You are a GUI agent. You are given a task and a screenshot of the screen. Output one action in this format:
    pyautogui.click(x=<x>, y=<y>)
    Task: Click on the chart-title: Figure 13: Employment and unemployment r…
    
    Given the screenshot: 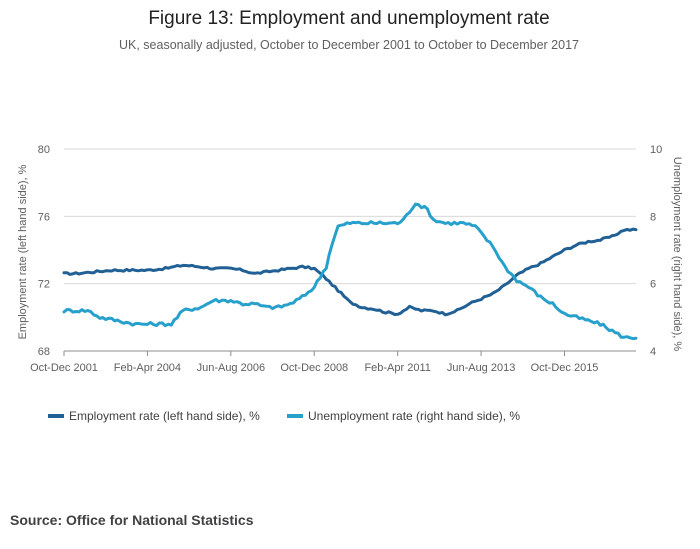 What is the action you would take?
    pyautogui.click(x=348, y=18)
    